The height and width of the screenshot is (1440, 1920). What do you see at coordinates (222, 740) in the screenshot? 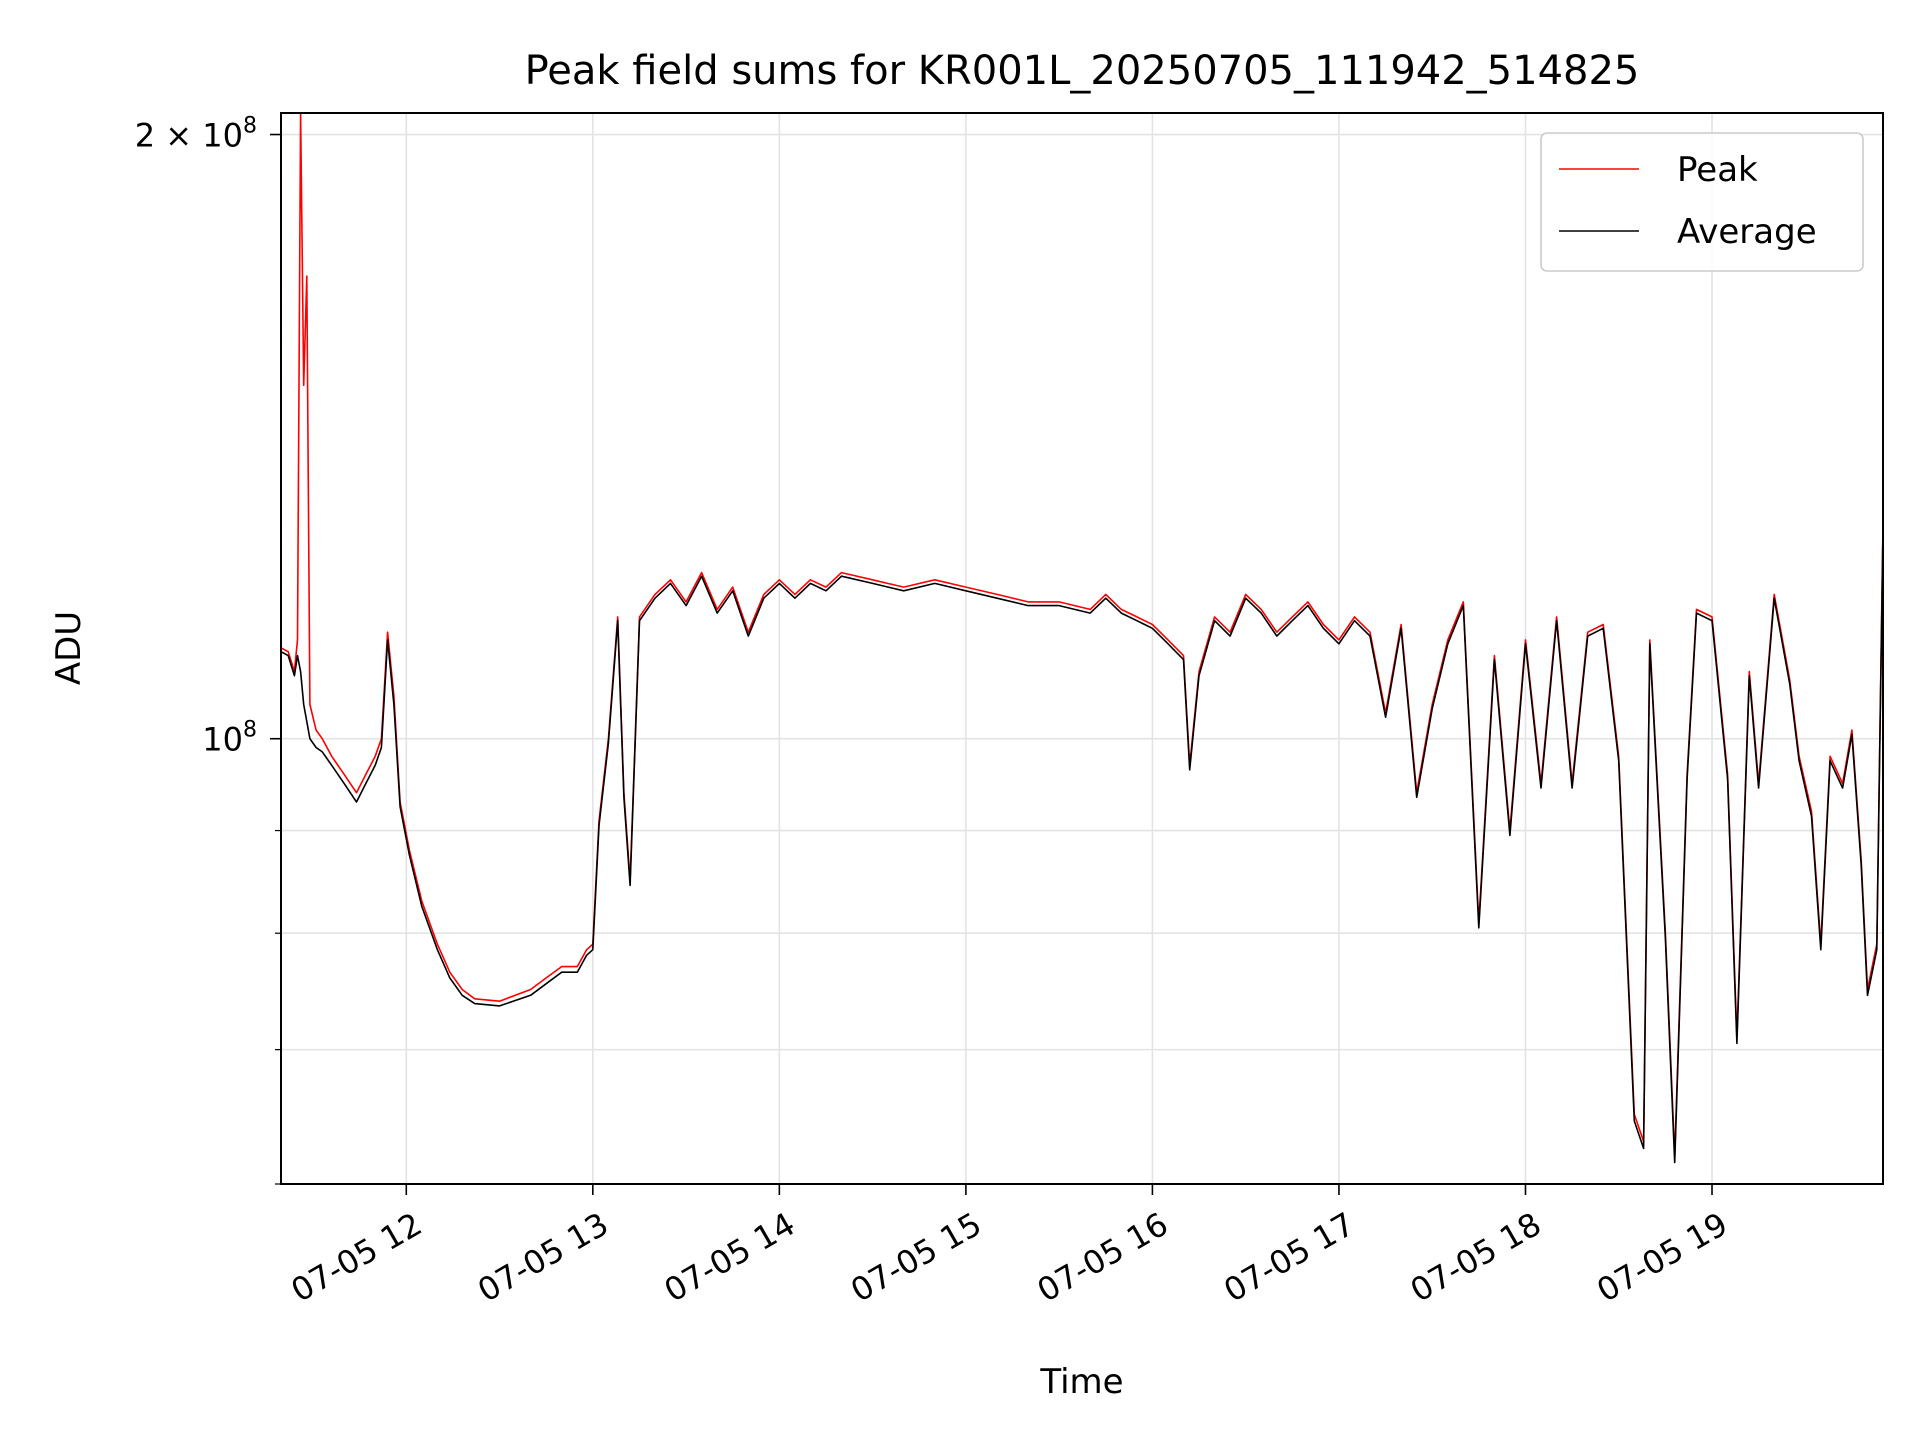
I see `y-tick-label-base: 10` at bounding box center [222, 740].